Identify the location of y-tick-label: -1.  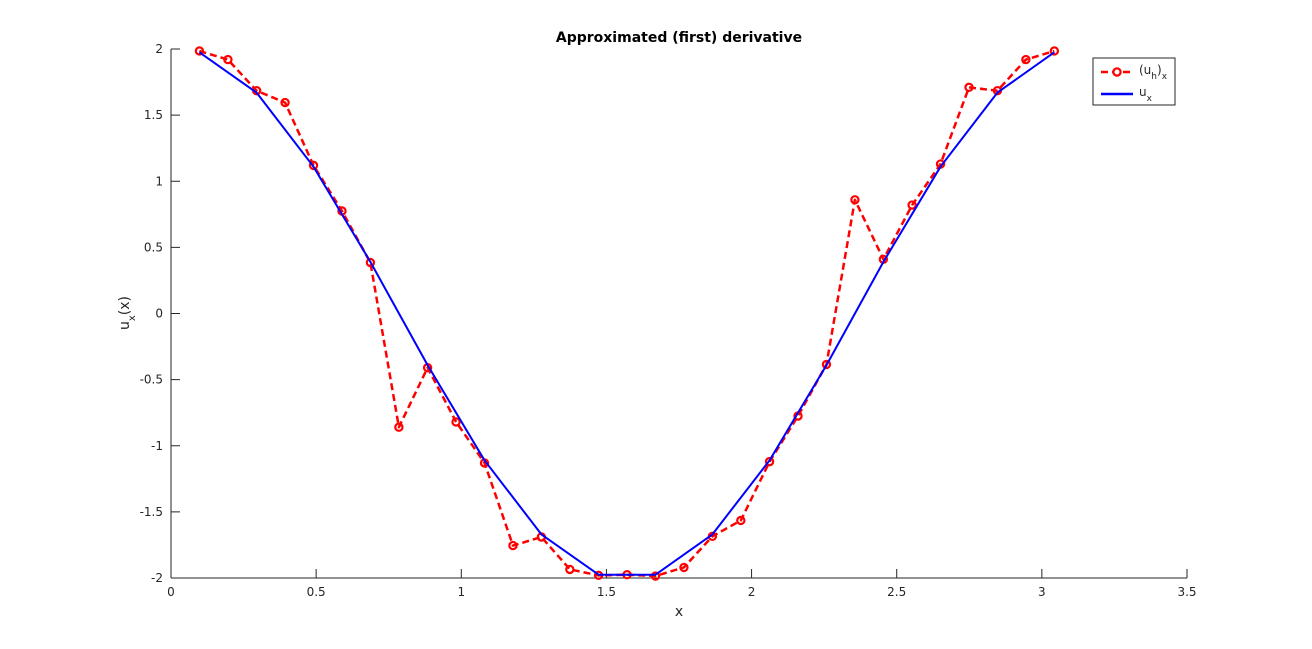
(157, 446).